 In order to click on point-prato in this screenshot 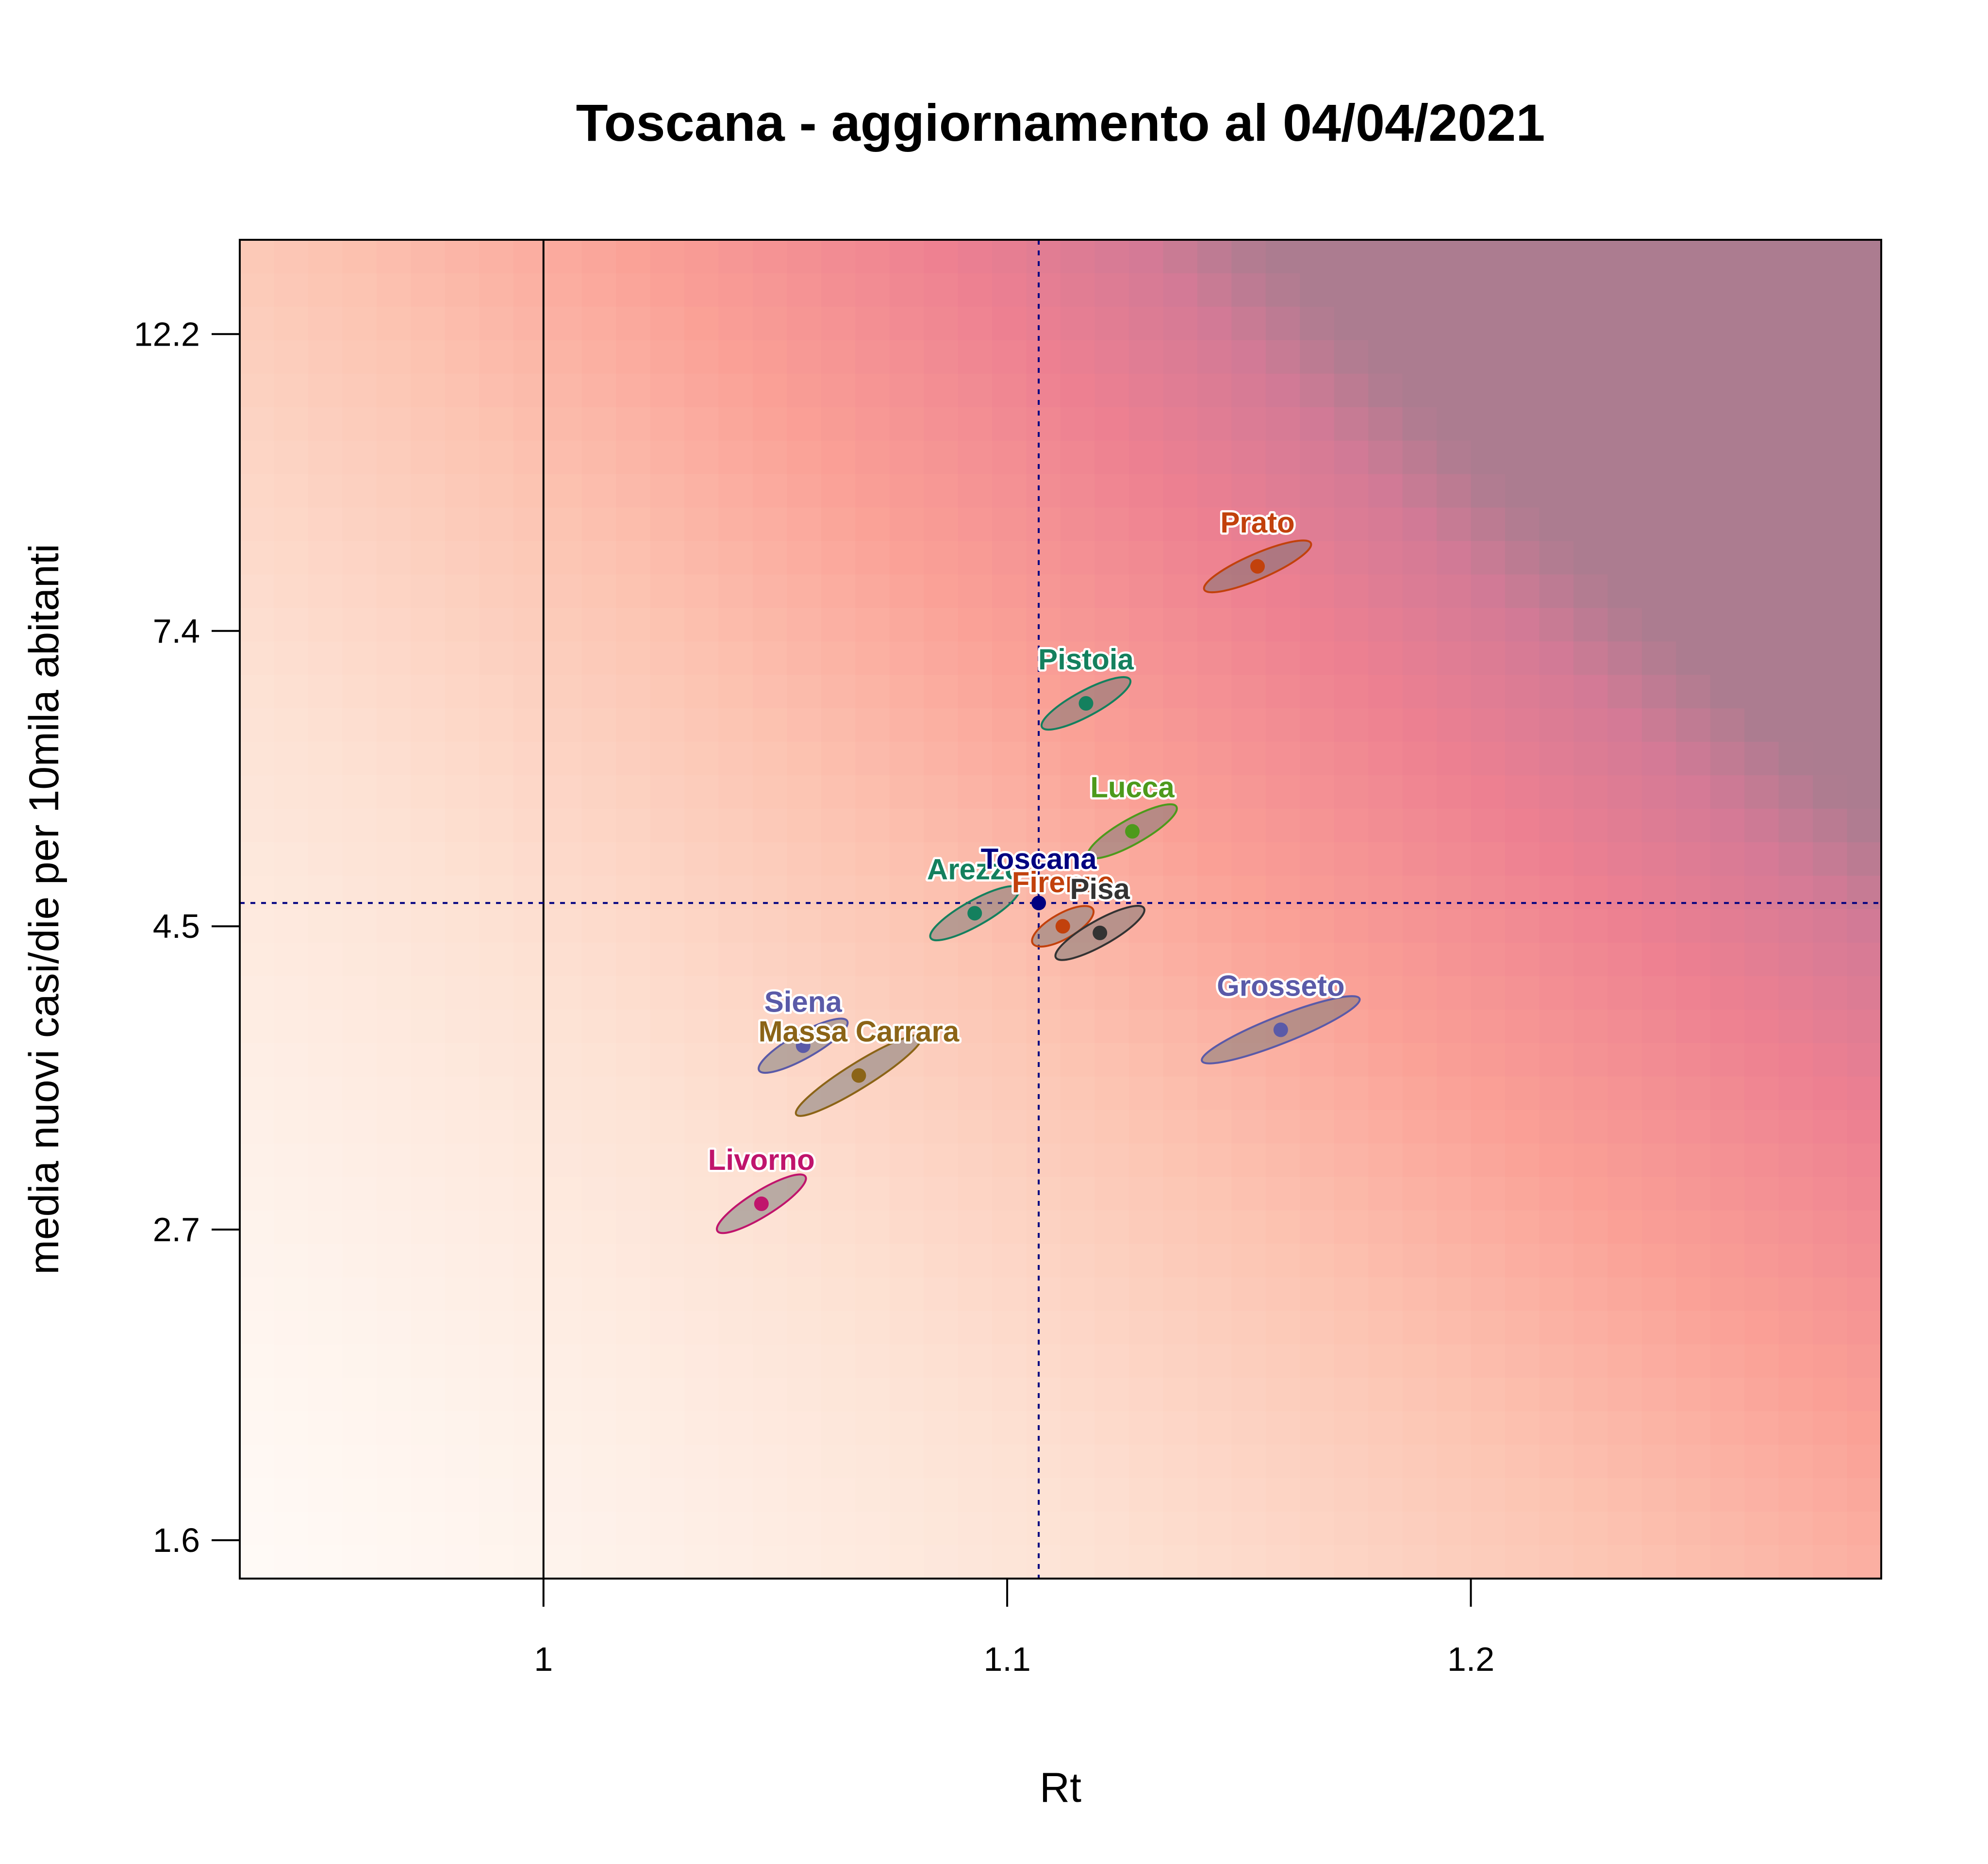, I will do `click(1257, 566)`.